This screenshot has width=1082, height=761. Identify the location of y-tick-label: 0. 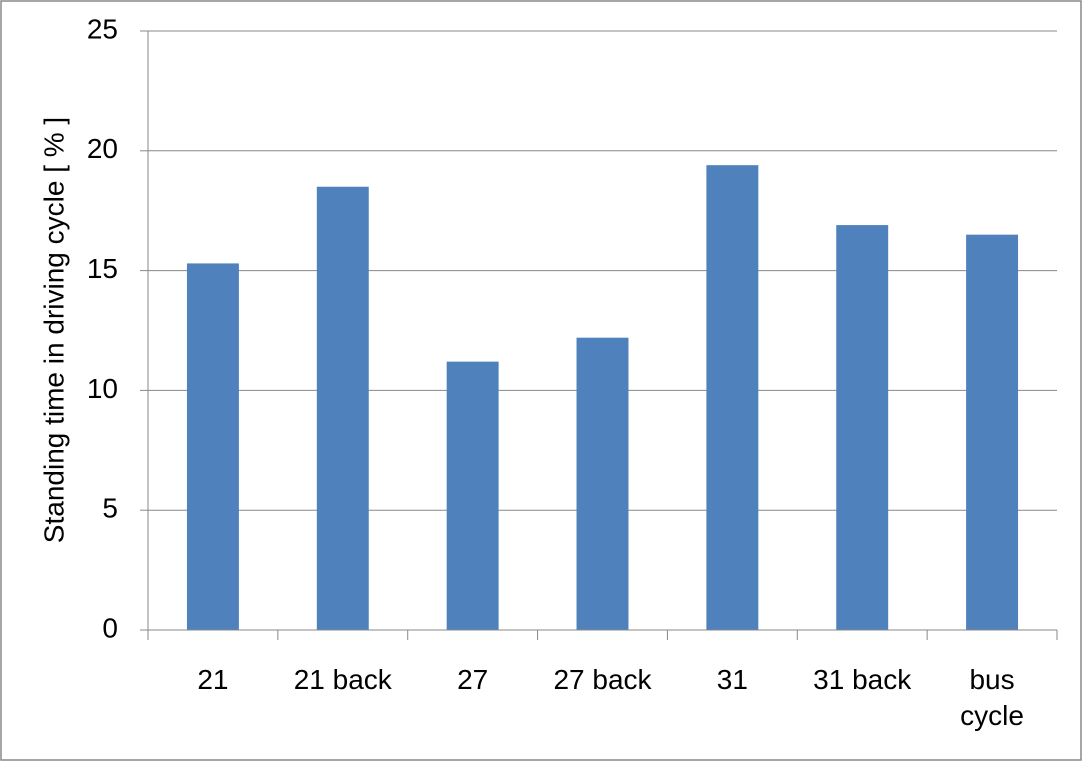
(110, 627).